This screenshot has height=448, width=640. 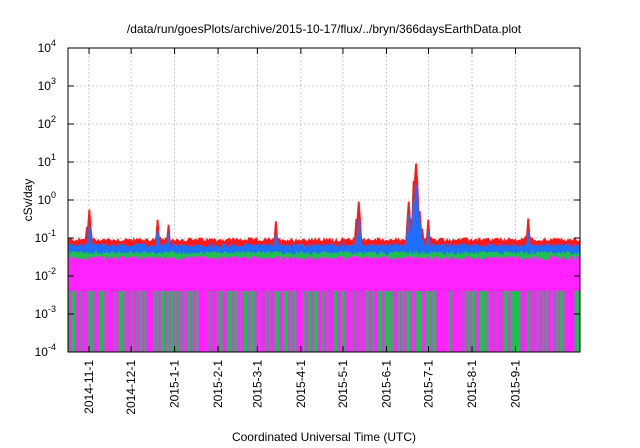 I want to click on series-magenta-dropouts, so click(x=322, y=321).